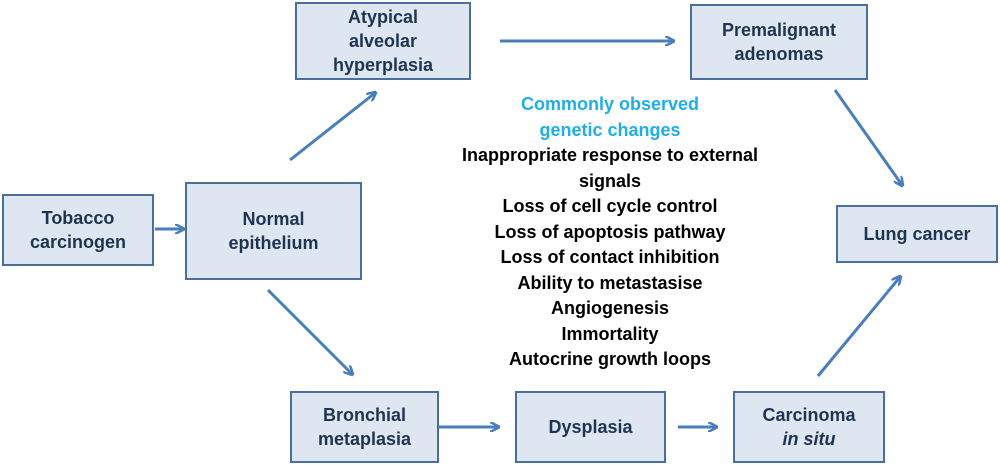 The height and width of the screenshot is (465, 1000). Describe the element at coordinates (610, 180) in the screenshot. I see `genetic-change-item: signals` at that location.